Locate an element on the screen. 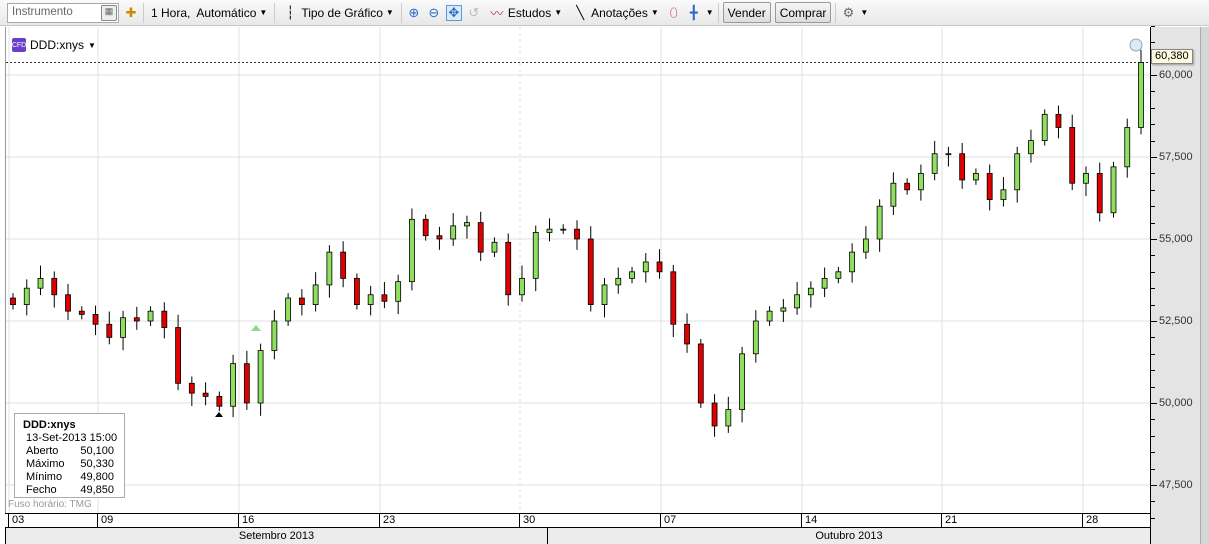  price-axis: 60,000 57,500 55,000 52,500 50,000 47,500 is located at coordinates (1175, 284).